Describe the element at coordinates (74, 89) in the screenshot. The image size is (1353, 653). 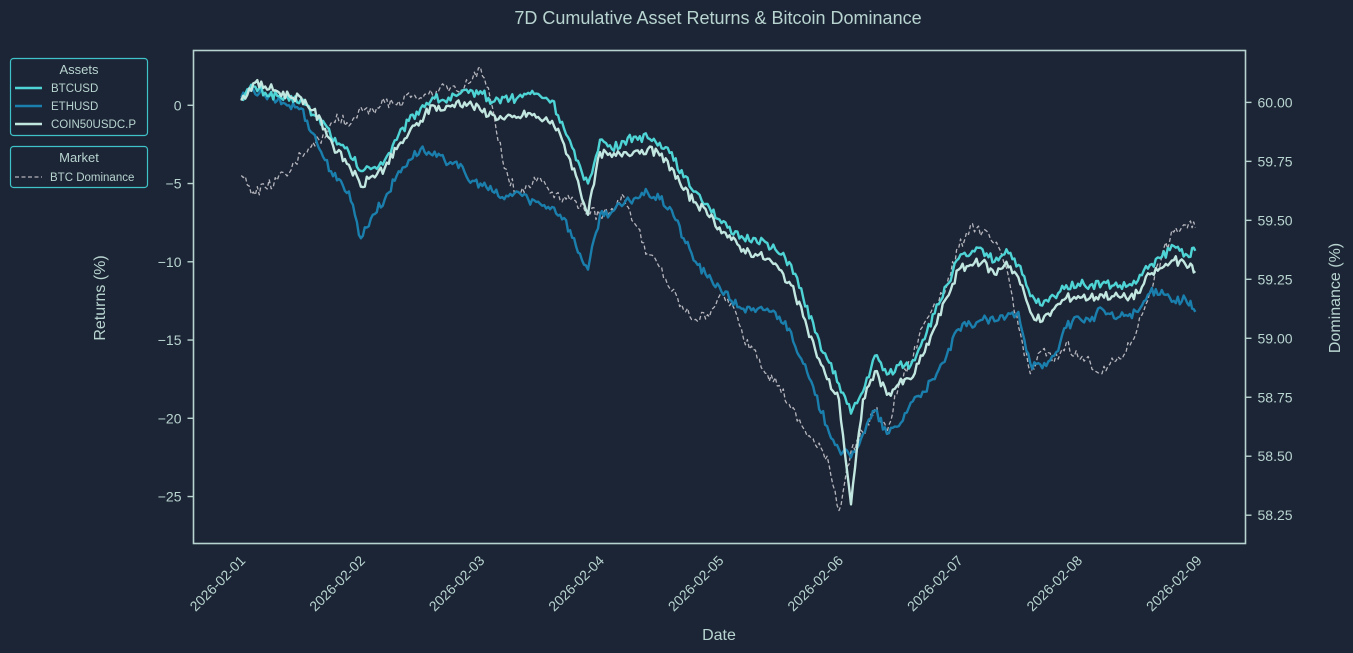
I see `legend-label-btcusd: BTCUSD` at that location.